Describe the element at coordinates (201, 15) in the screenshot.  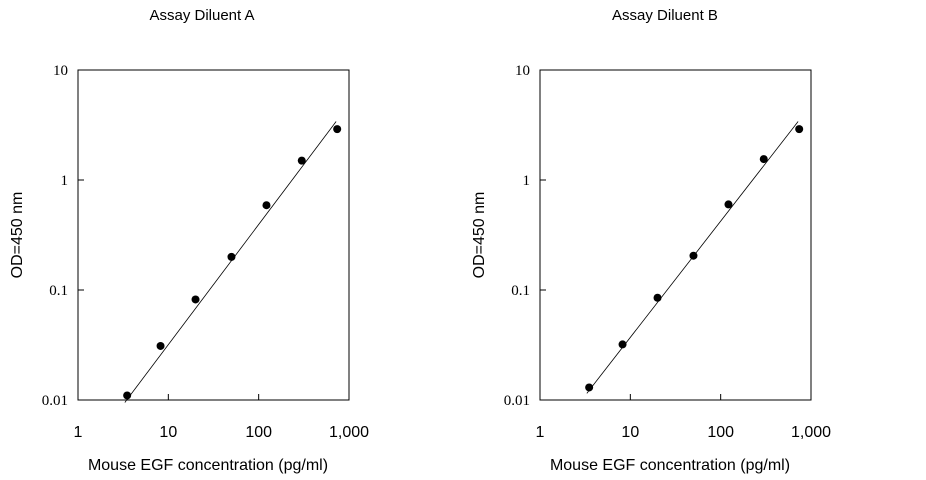
I see `chart-title: Assay Diluent A` at that location.